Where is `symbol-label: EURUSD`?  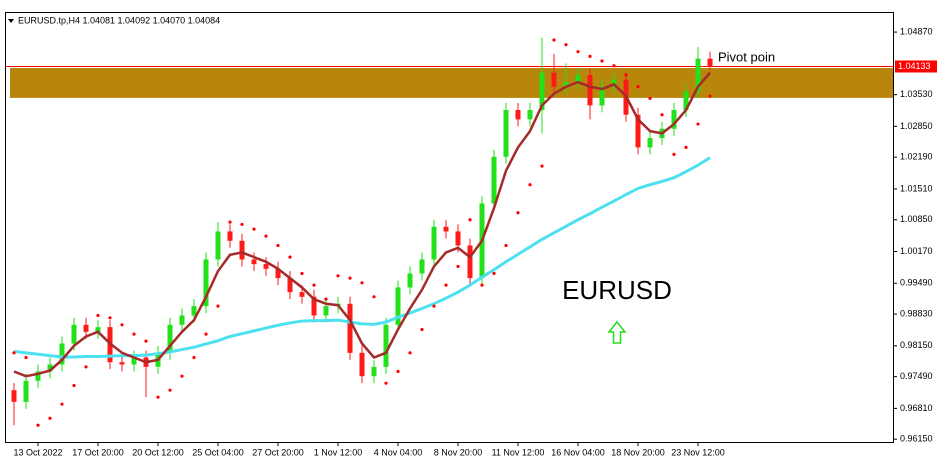
symbol-label: EURUSD is located at coordinates (617, 290).